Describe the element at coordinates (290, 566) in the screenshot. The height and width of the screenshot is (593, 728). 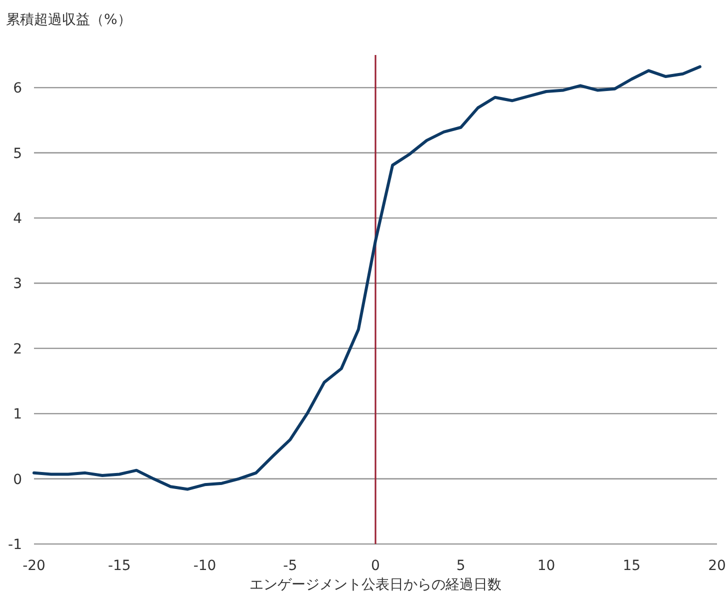
I see `x-tick-label: -5` at that location.